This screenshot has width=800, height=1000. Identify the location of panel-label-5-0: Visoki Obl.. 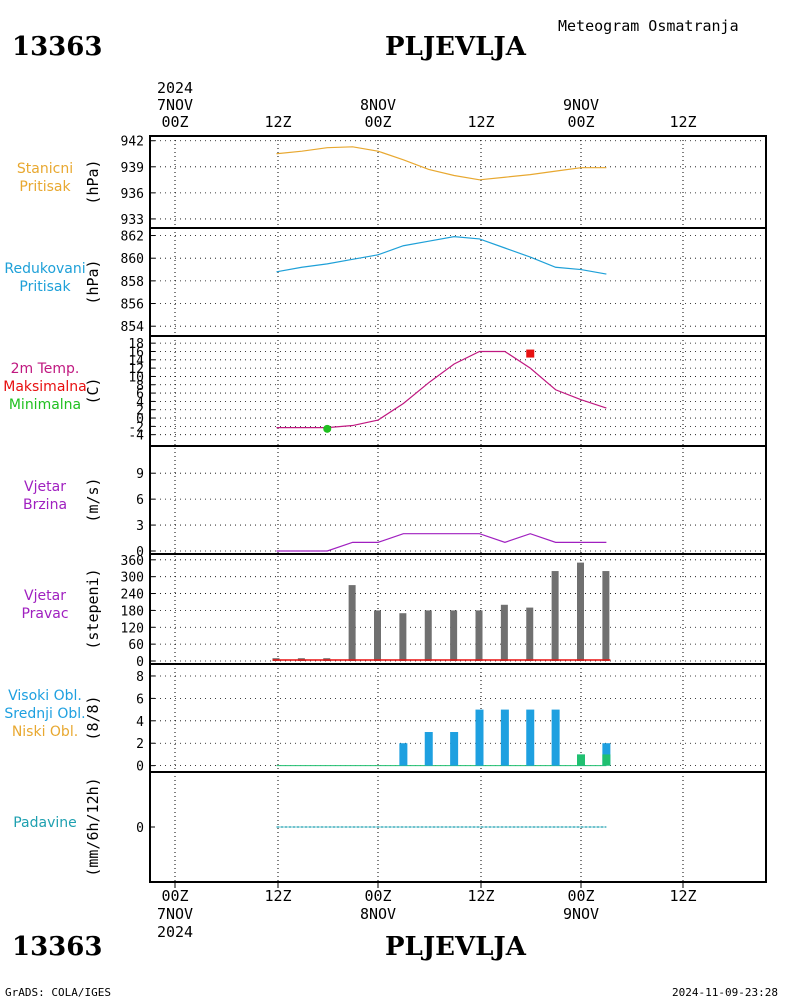
(45, 696).